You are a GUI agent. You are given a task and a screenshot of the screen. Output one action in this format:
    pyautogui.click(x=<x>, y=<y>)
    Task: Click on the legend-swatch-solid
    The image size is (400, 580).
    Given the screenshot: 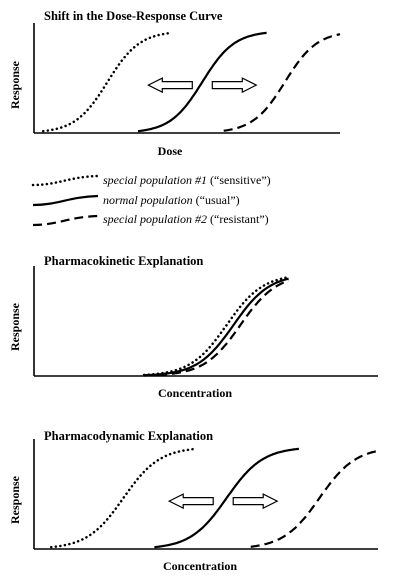 What is the action you would take?
    pyautogui.click(x=65, y=200)
    